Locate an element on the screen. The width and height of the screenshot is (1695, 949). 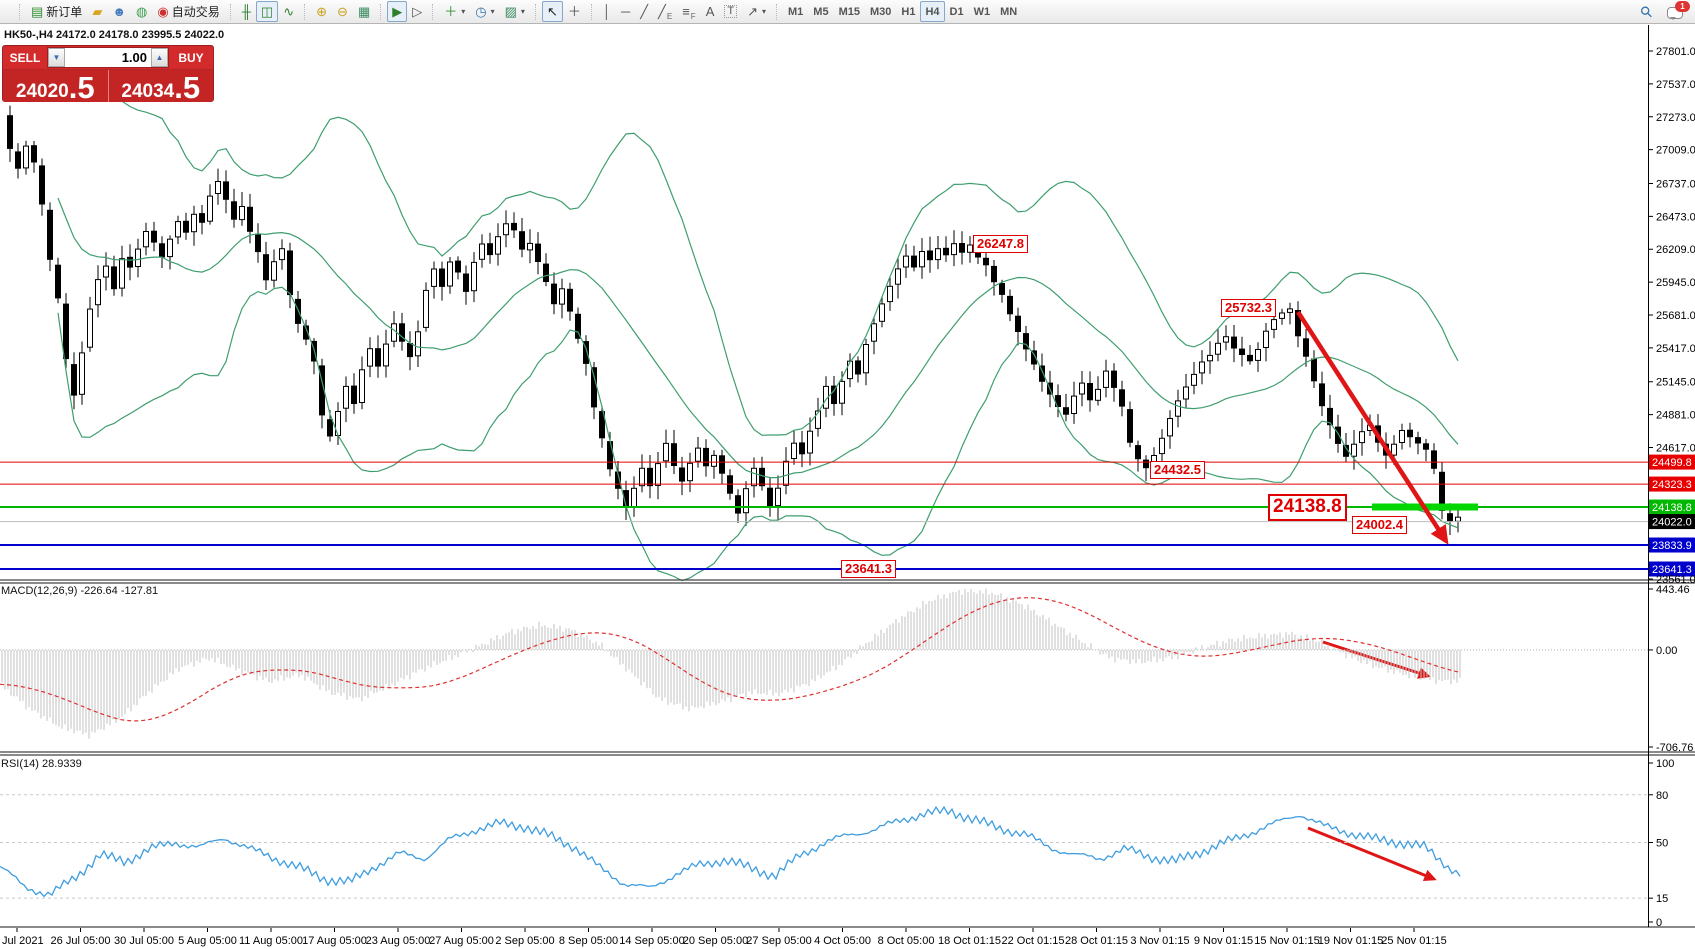
crosshair-button: ＋ is located at coordinates (574, 11).